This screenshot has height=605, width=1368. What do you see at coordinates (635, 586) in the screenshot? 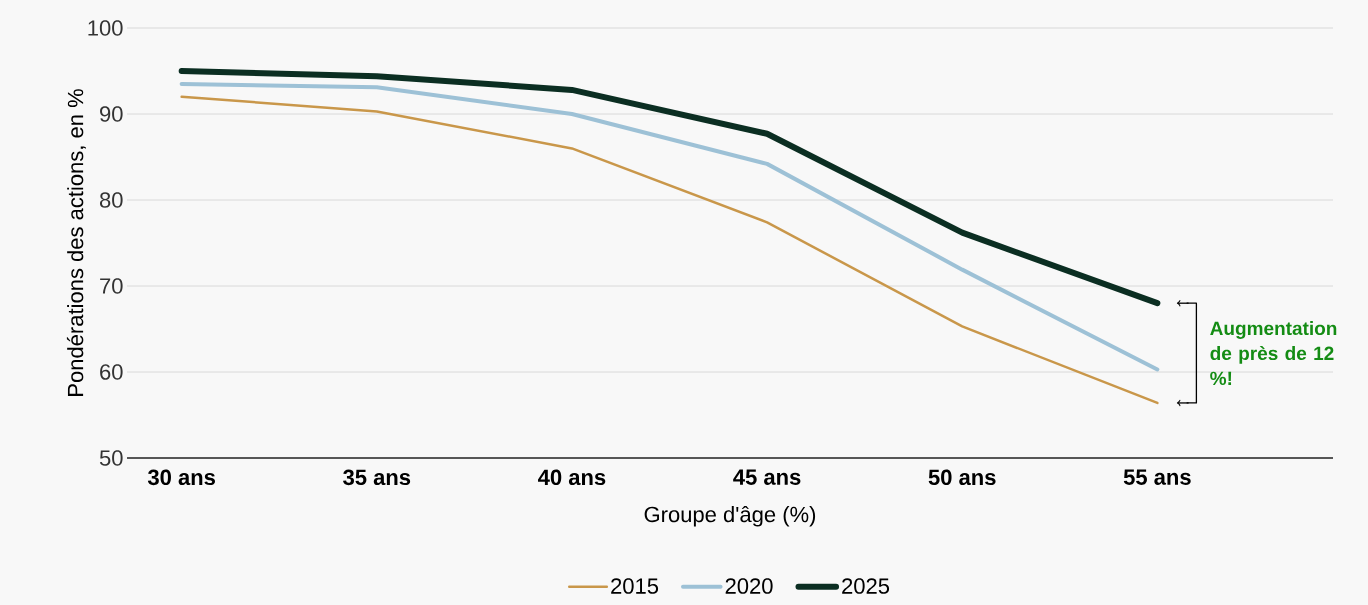
I see `legend-label: 2015` at bounding box center [635, 586].